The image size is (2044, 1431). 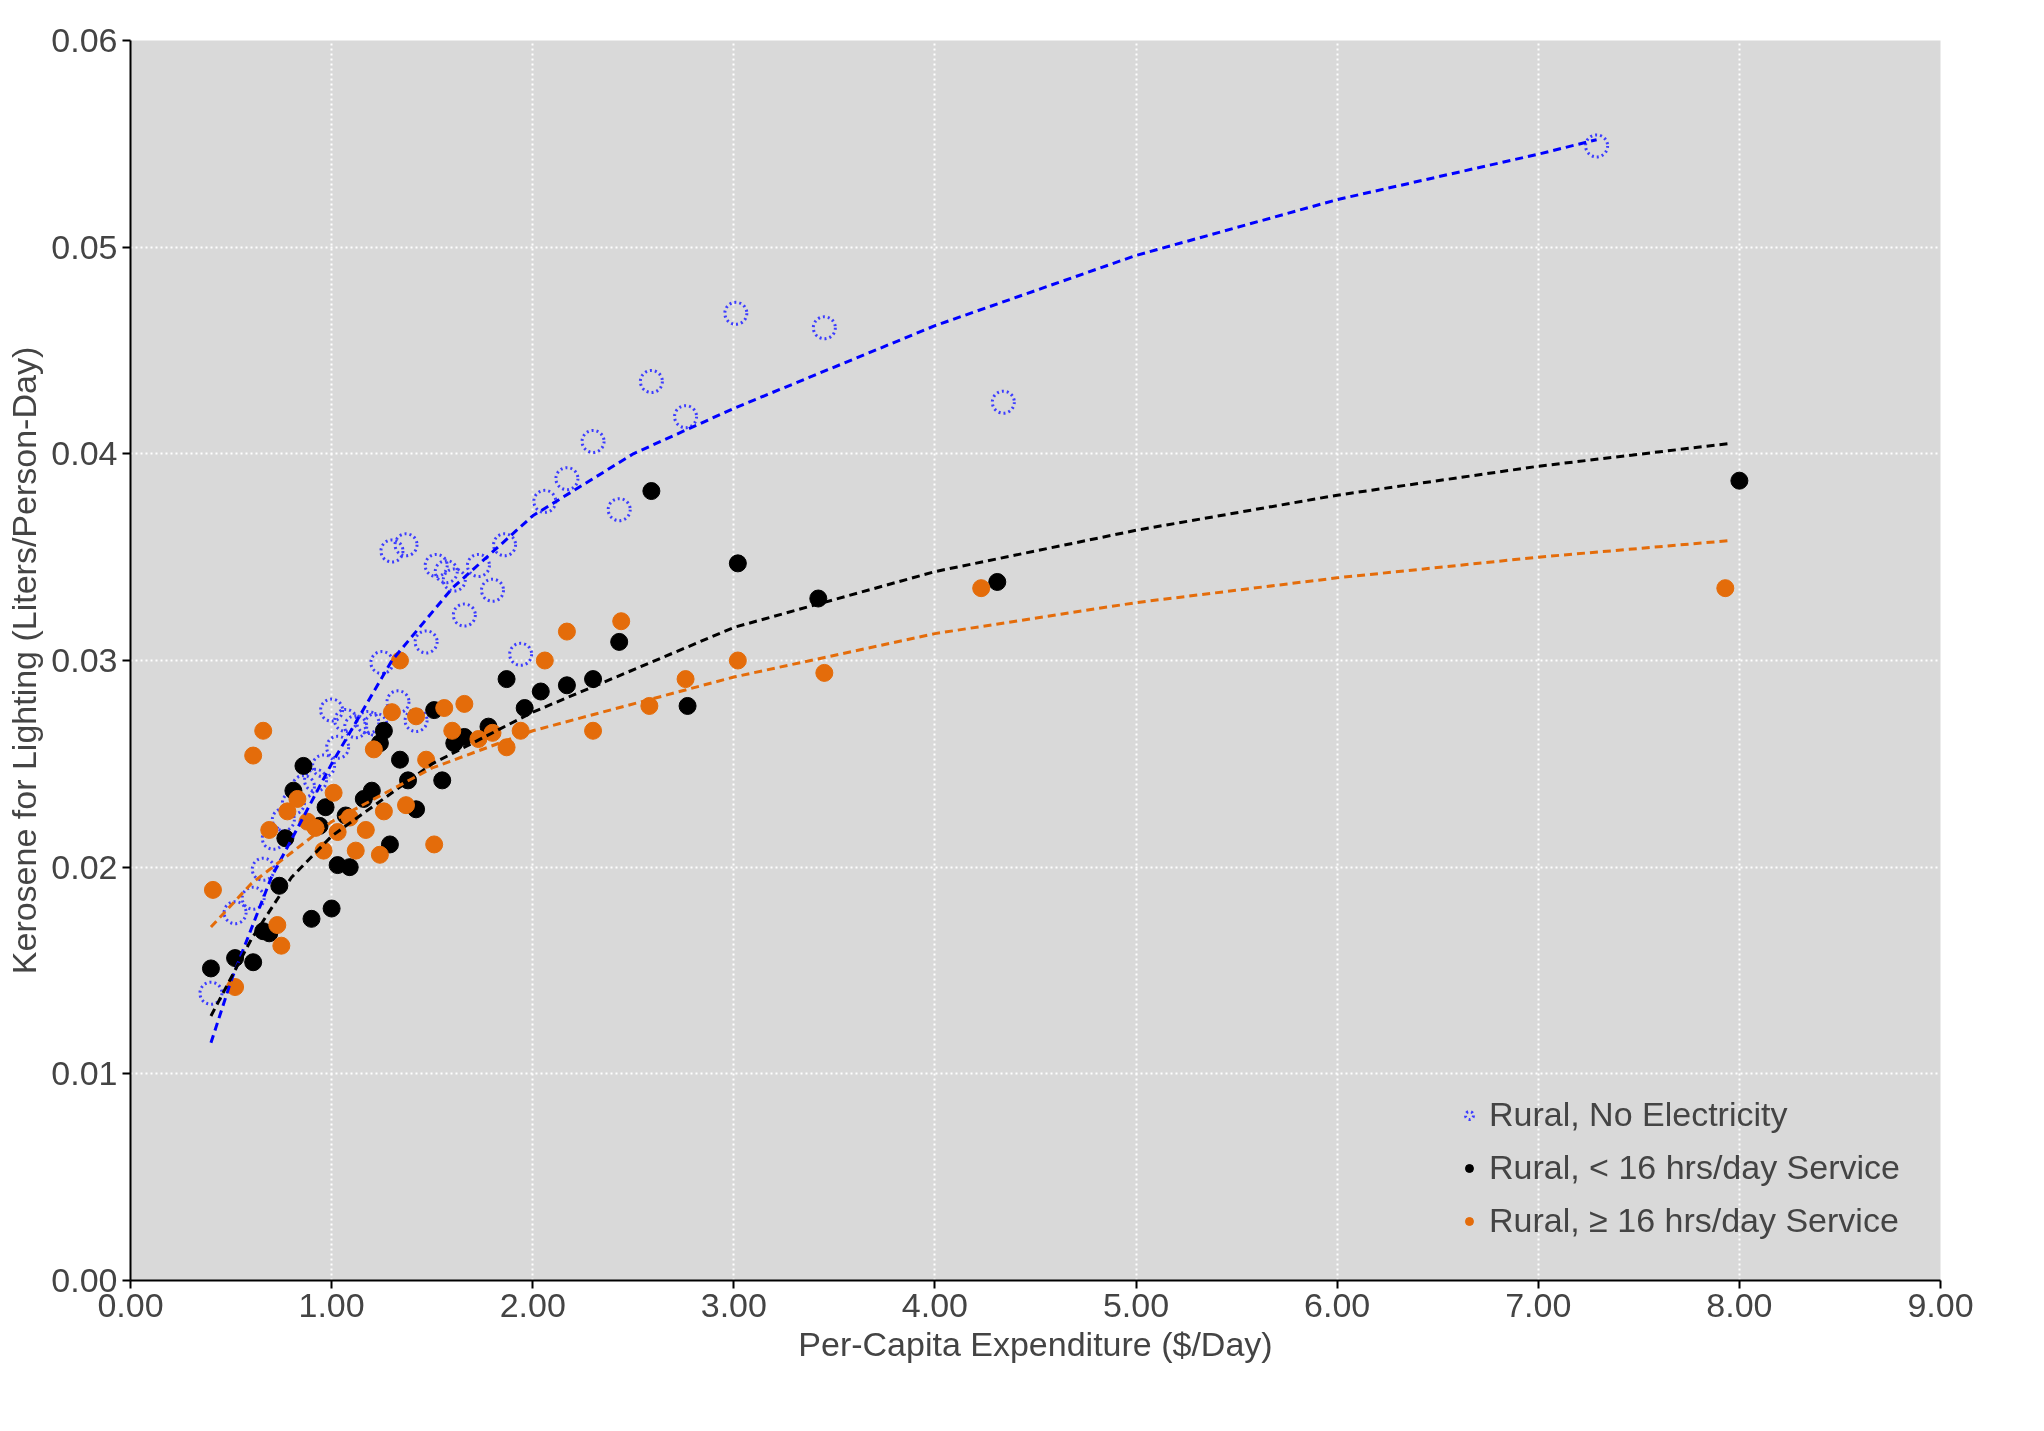 I want to click on x-tick-label: 1.00, so click(x=331, y=1304).